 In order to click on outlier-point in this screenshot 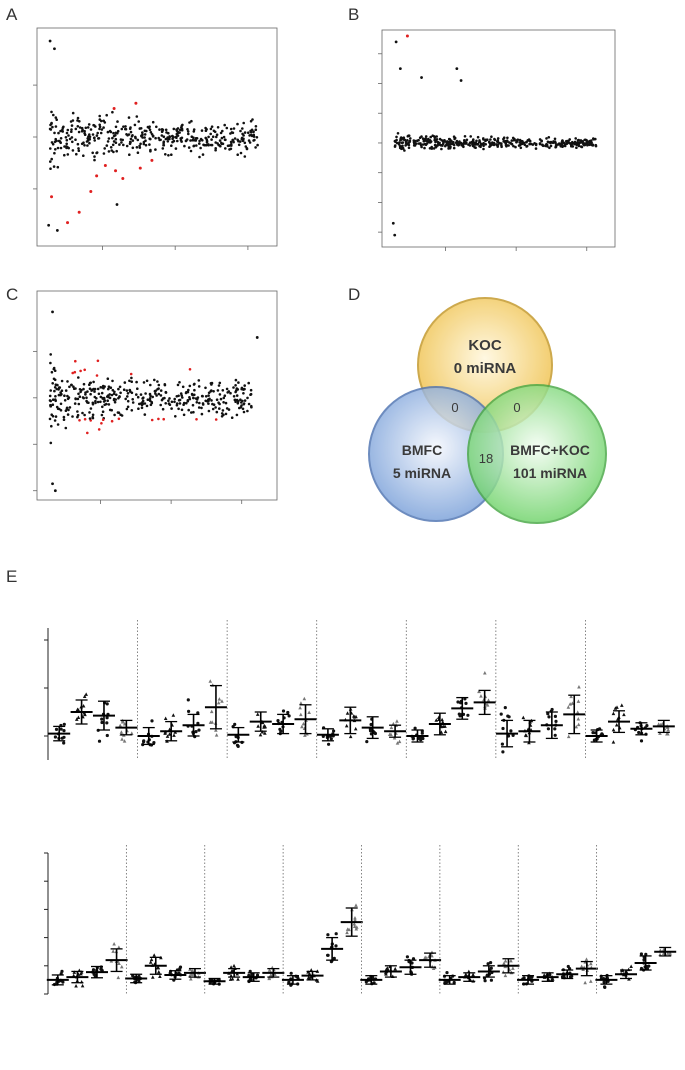, I will do `click(49, 225)`.